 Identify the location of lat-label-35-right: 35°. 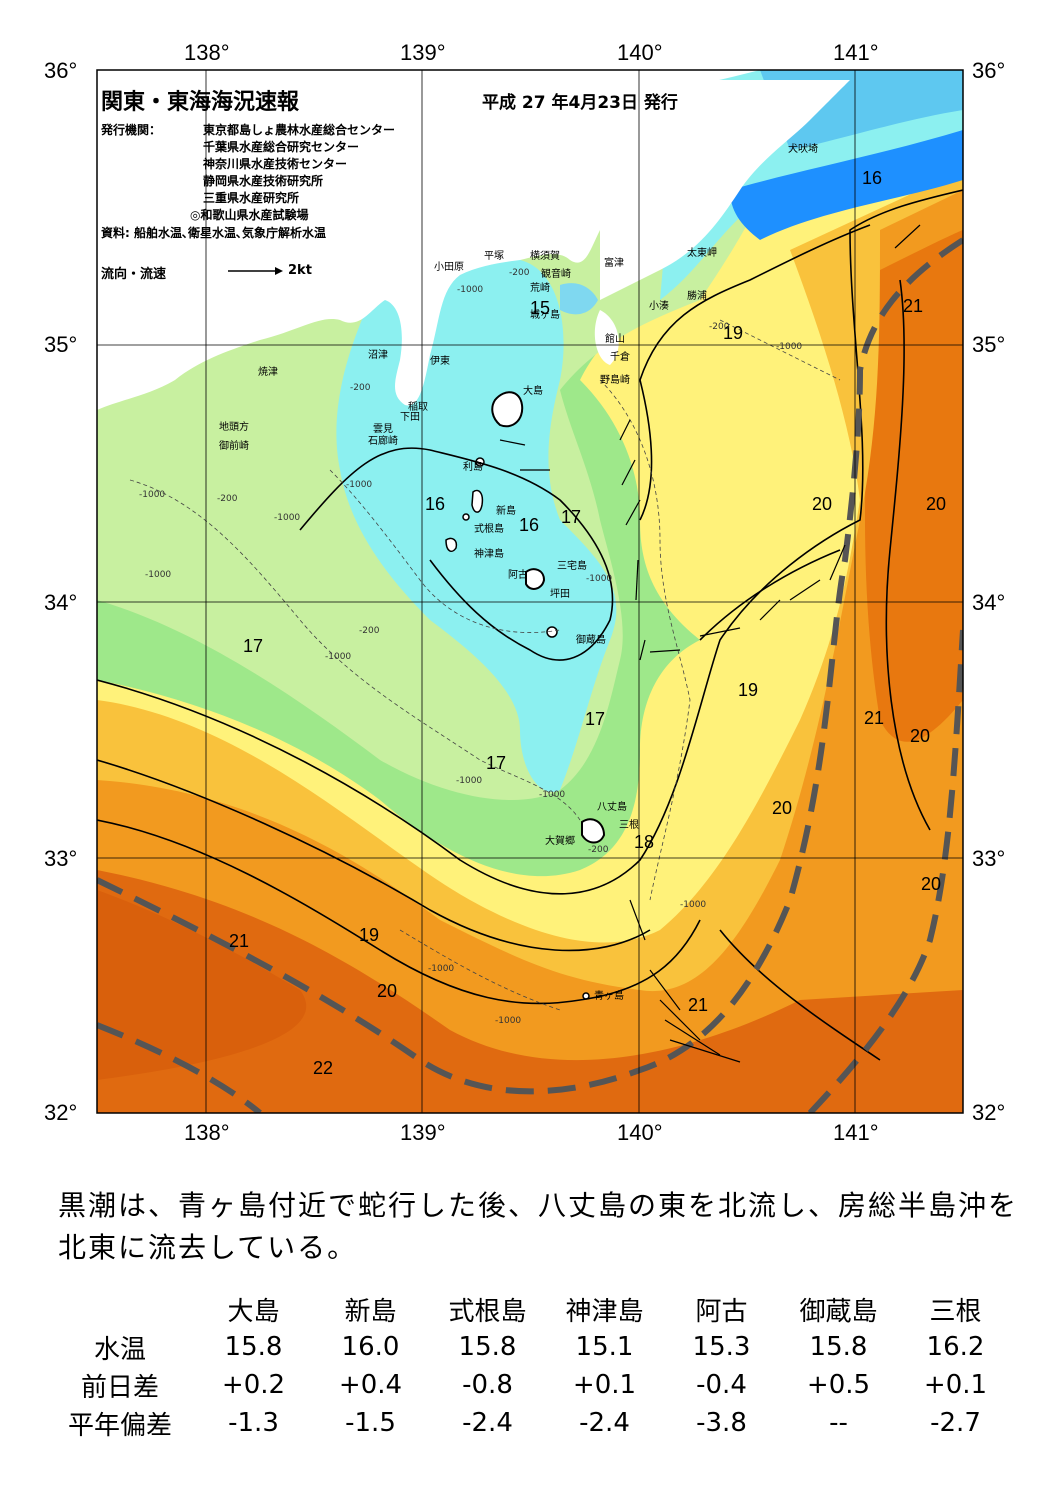
(989, 344).